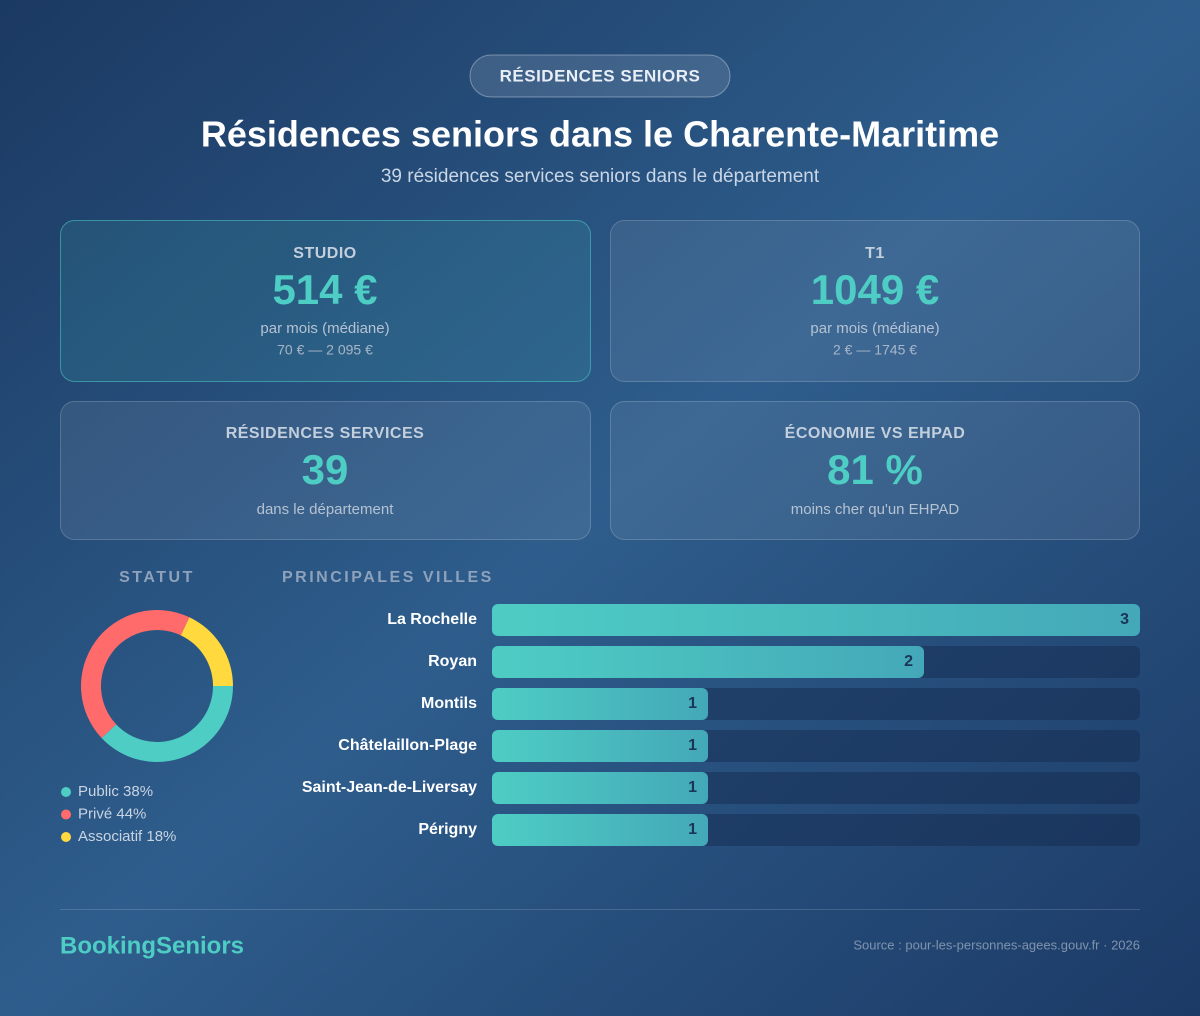 The image size is (1200, 1016). What do you see at coordinates (388, 577) in the screenshot?
I see `section-title: PRINCIPALES VILLES` at bounding box center [388, 577].